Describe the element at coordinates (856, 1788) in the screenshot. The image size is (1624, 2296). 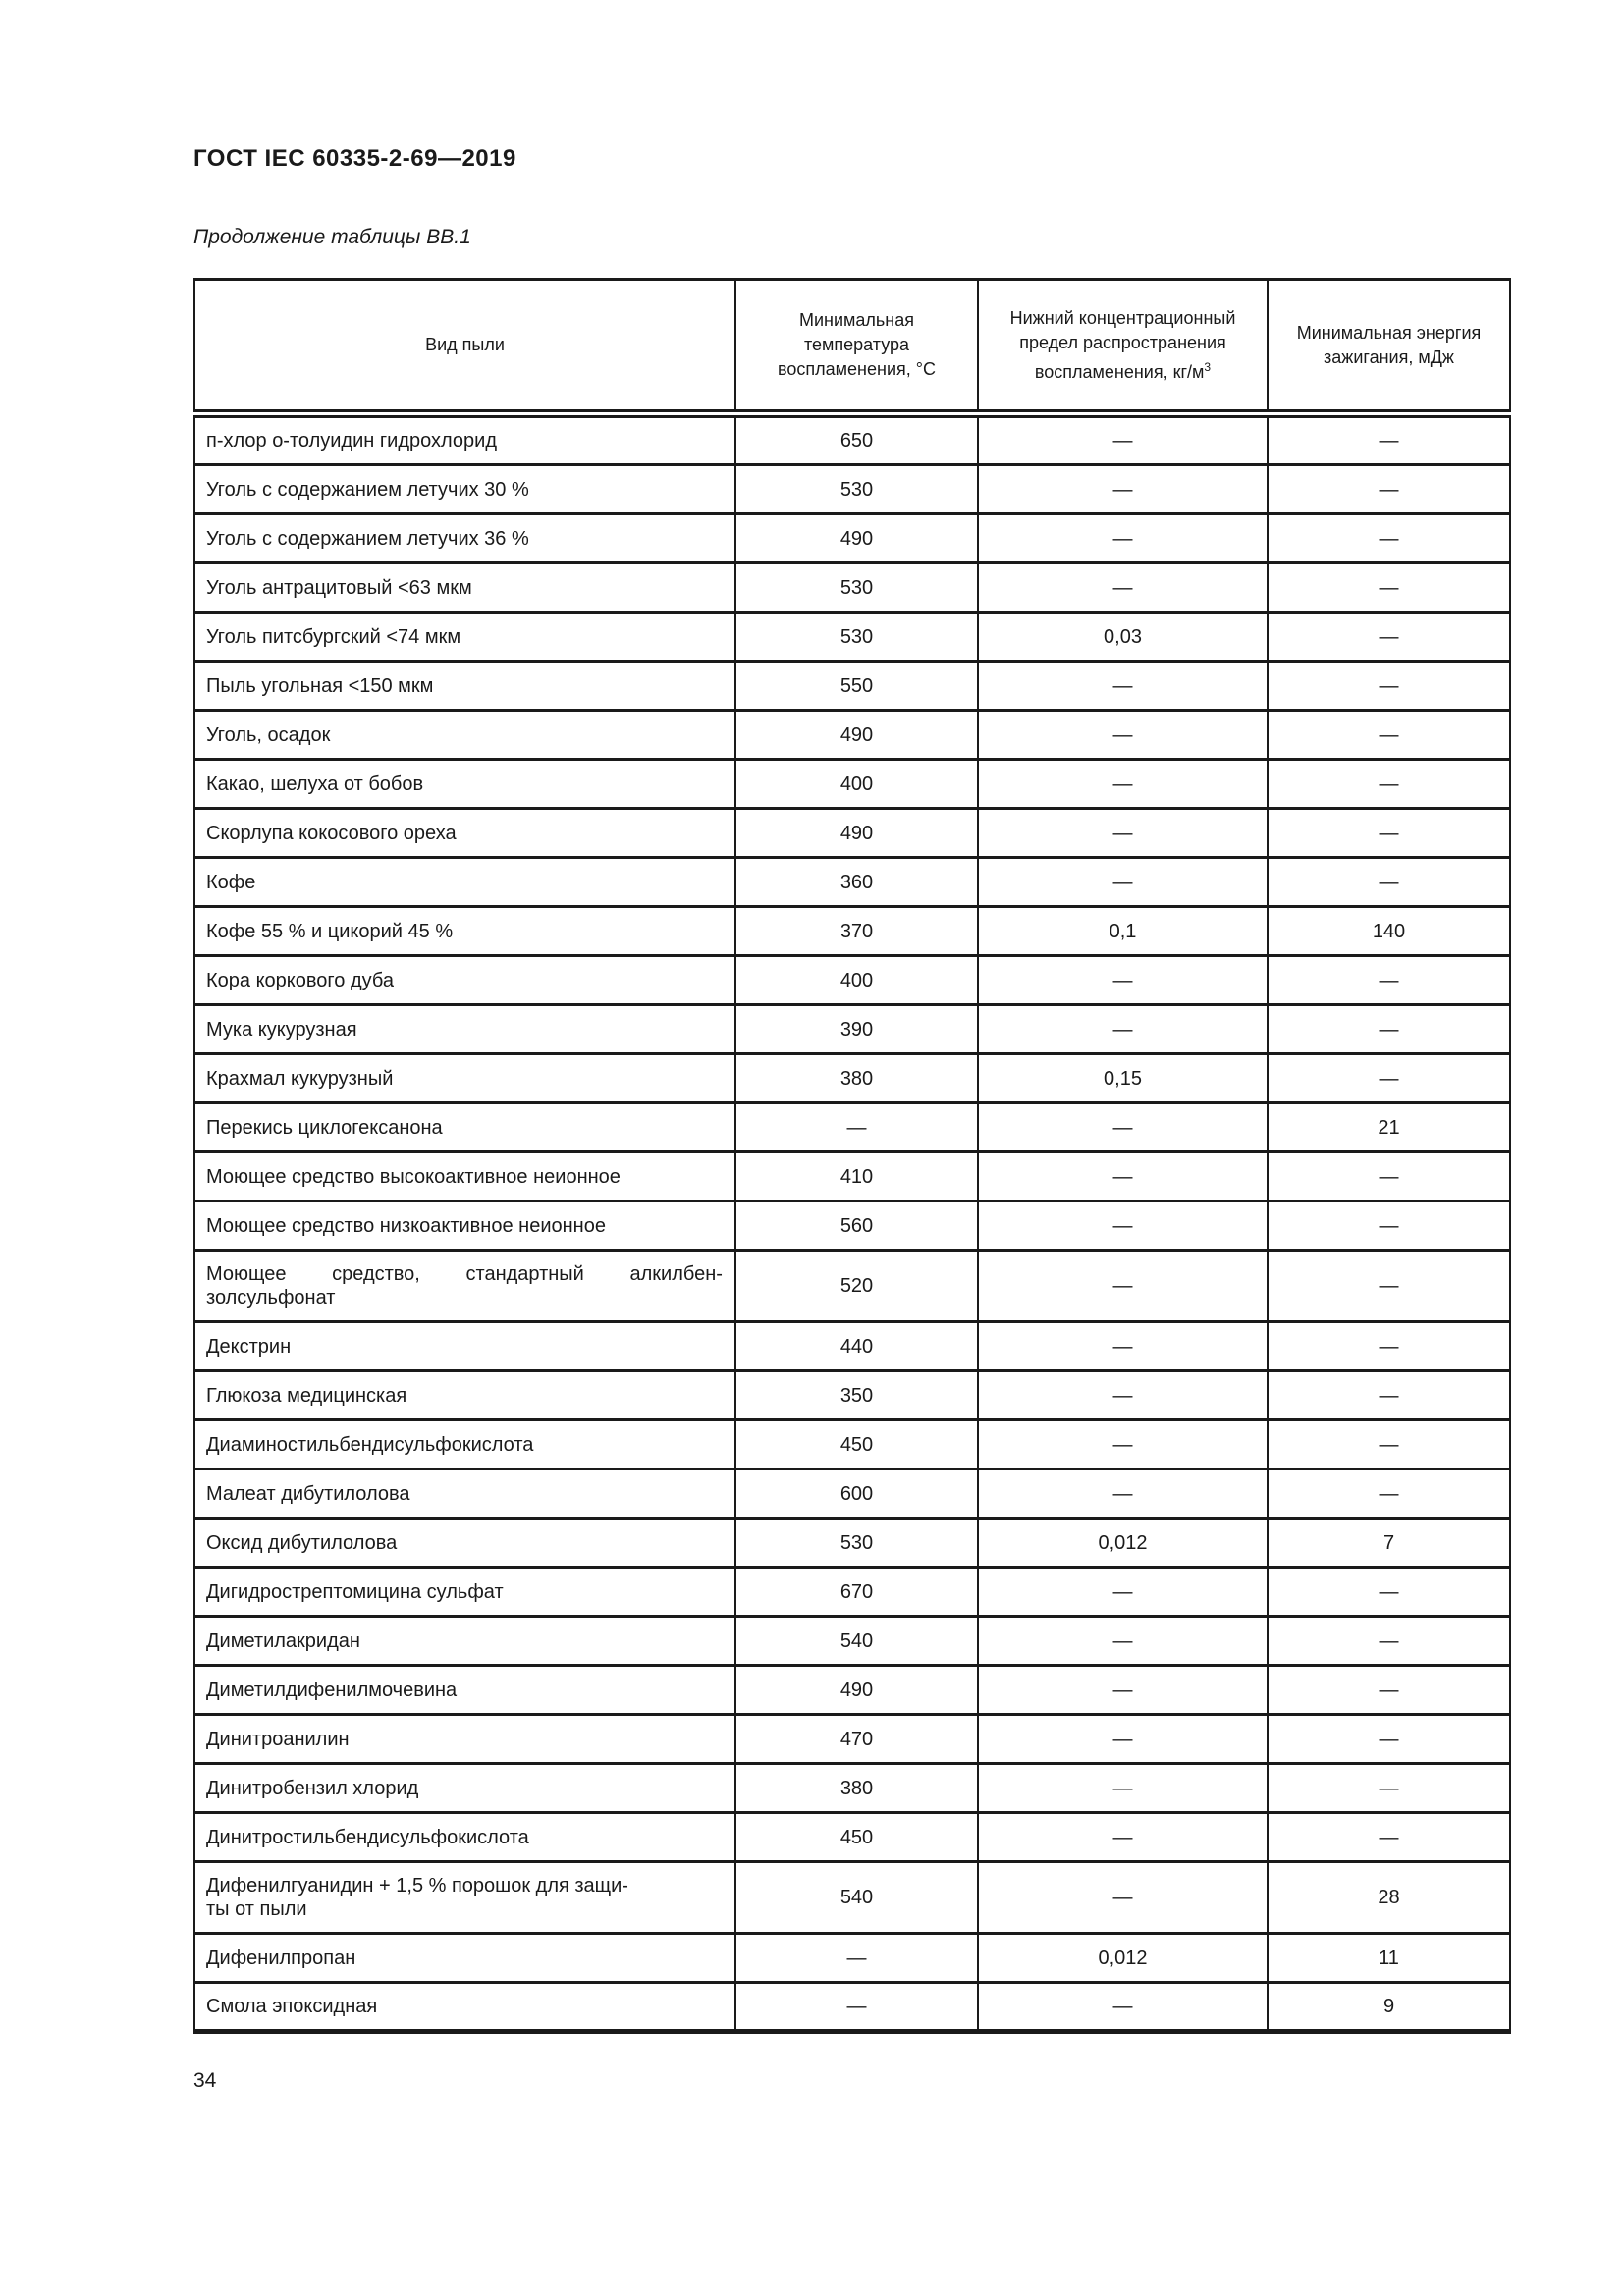
I see `ignition-temp-cell: 380` at that location.